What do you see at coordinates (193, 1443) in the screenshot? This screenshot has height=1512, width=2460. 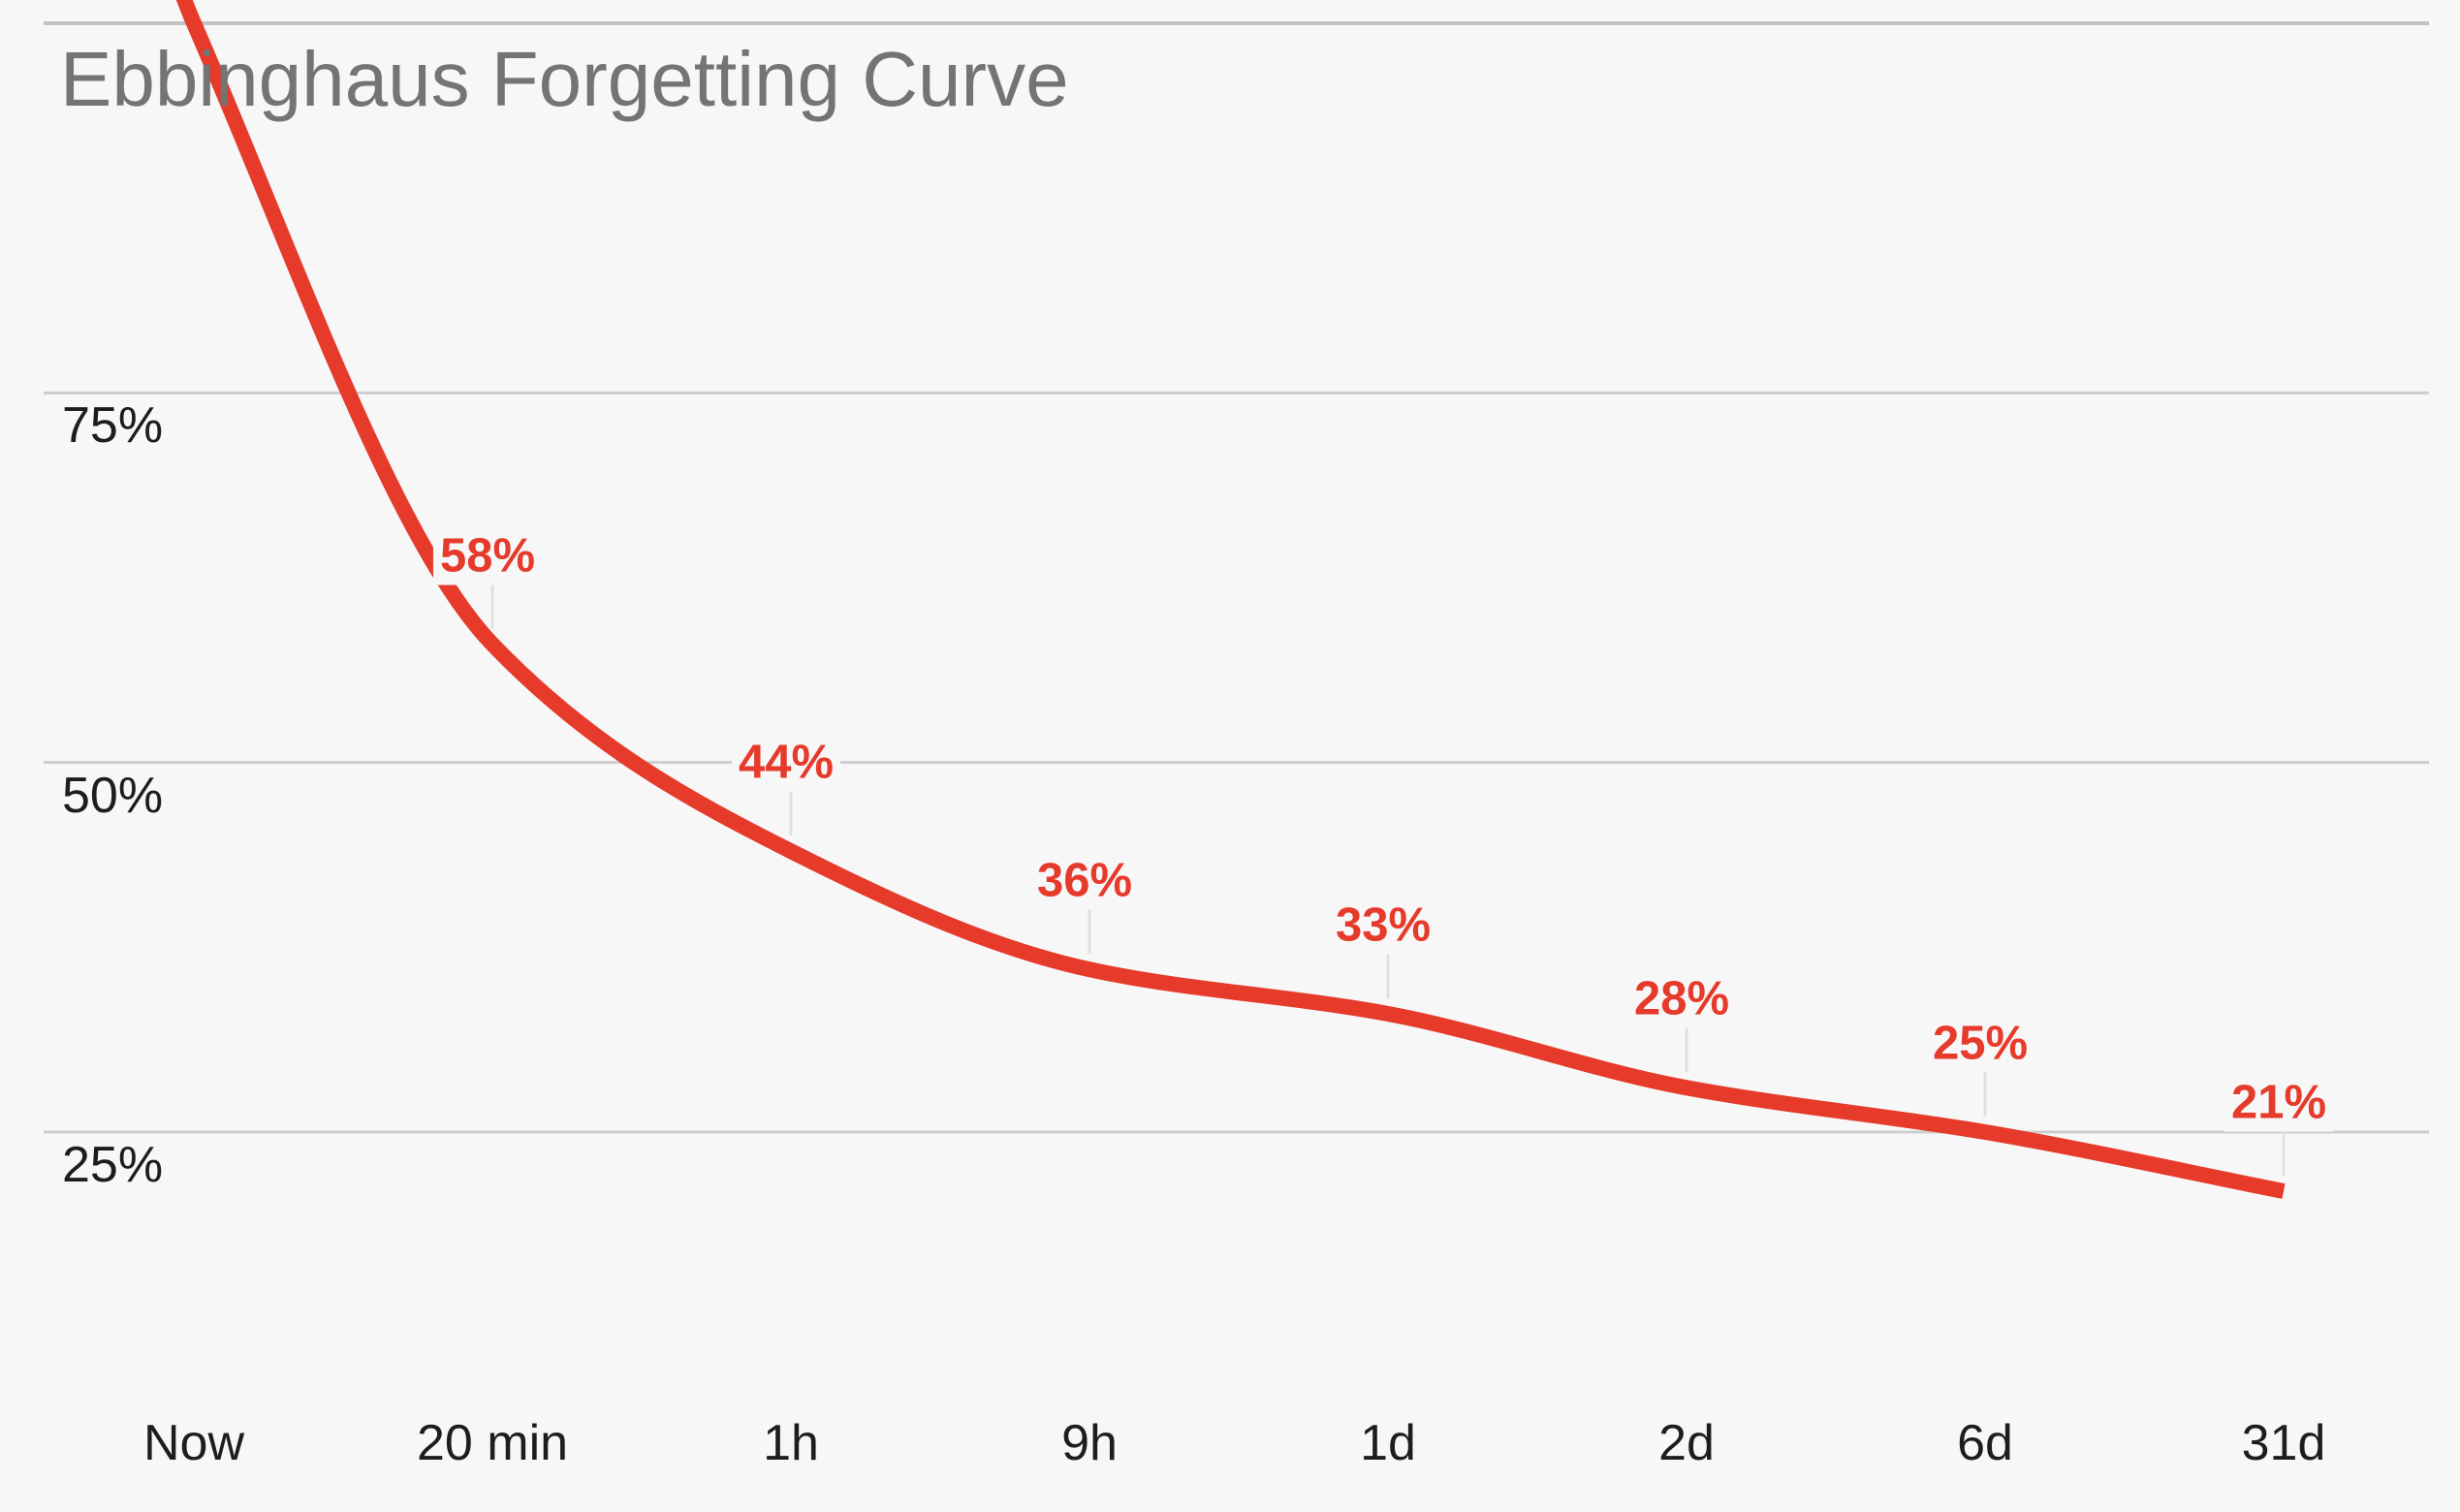 I see `x-tick-label-Now: Now` at bounding box center [193, 1443].